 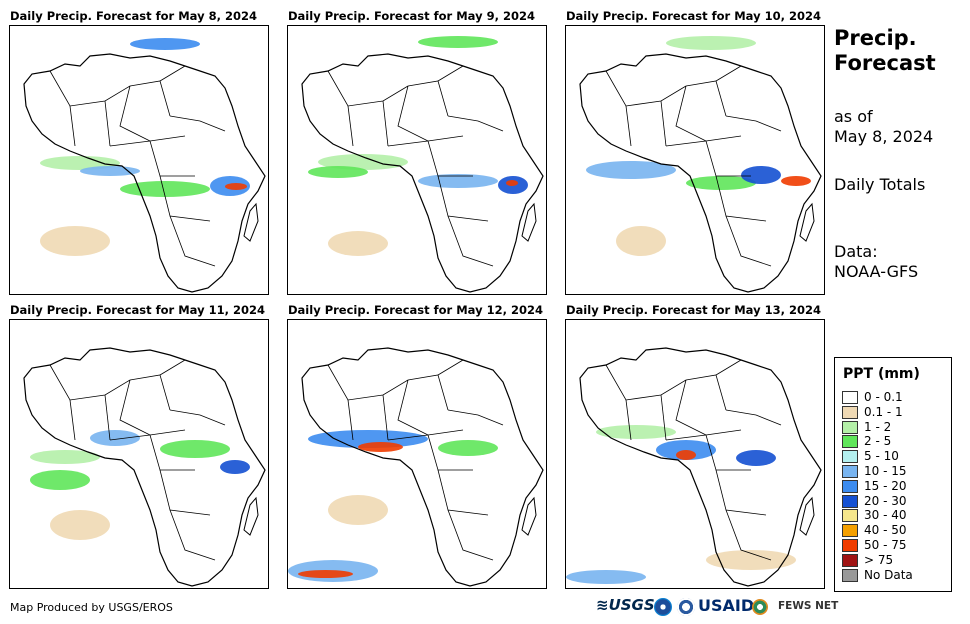 What do you see at coordinates (663, 607) in the screenshot?
I see `noaa-logo-icon` at bounding box center [663, 607].